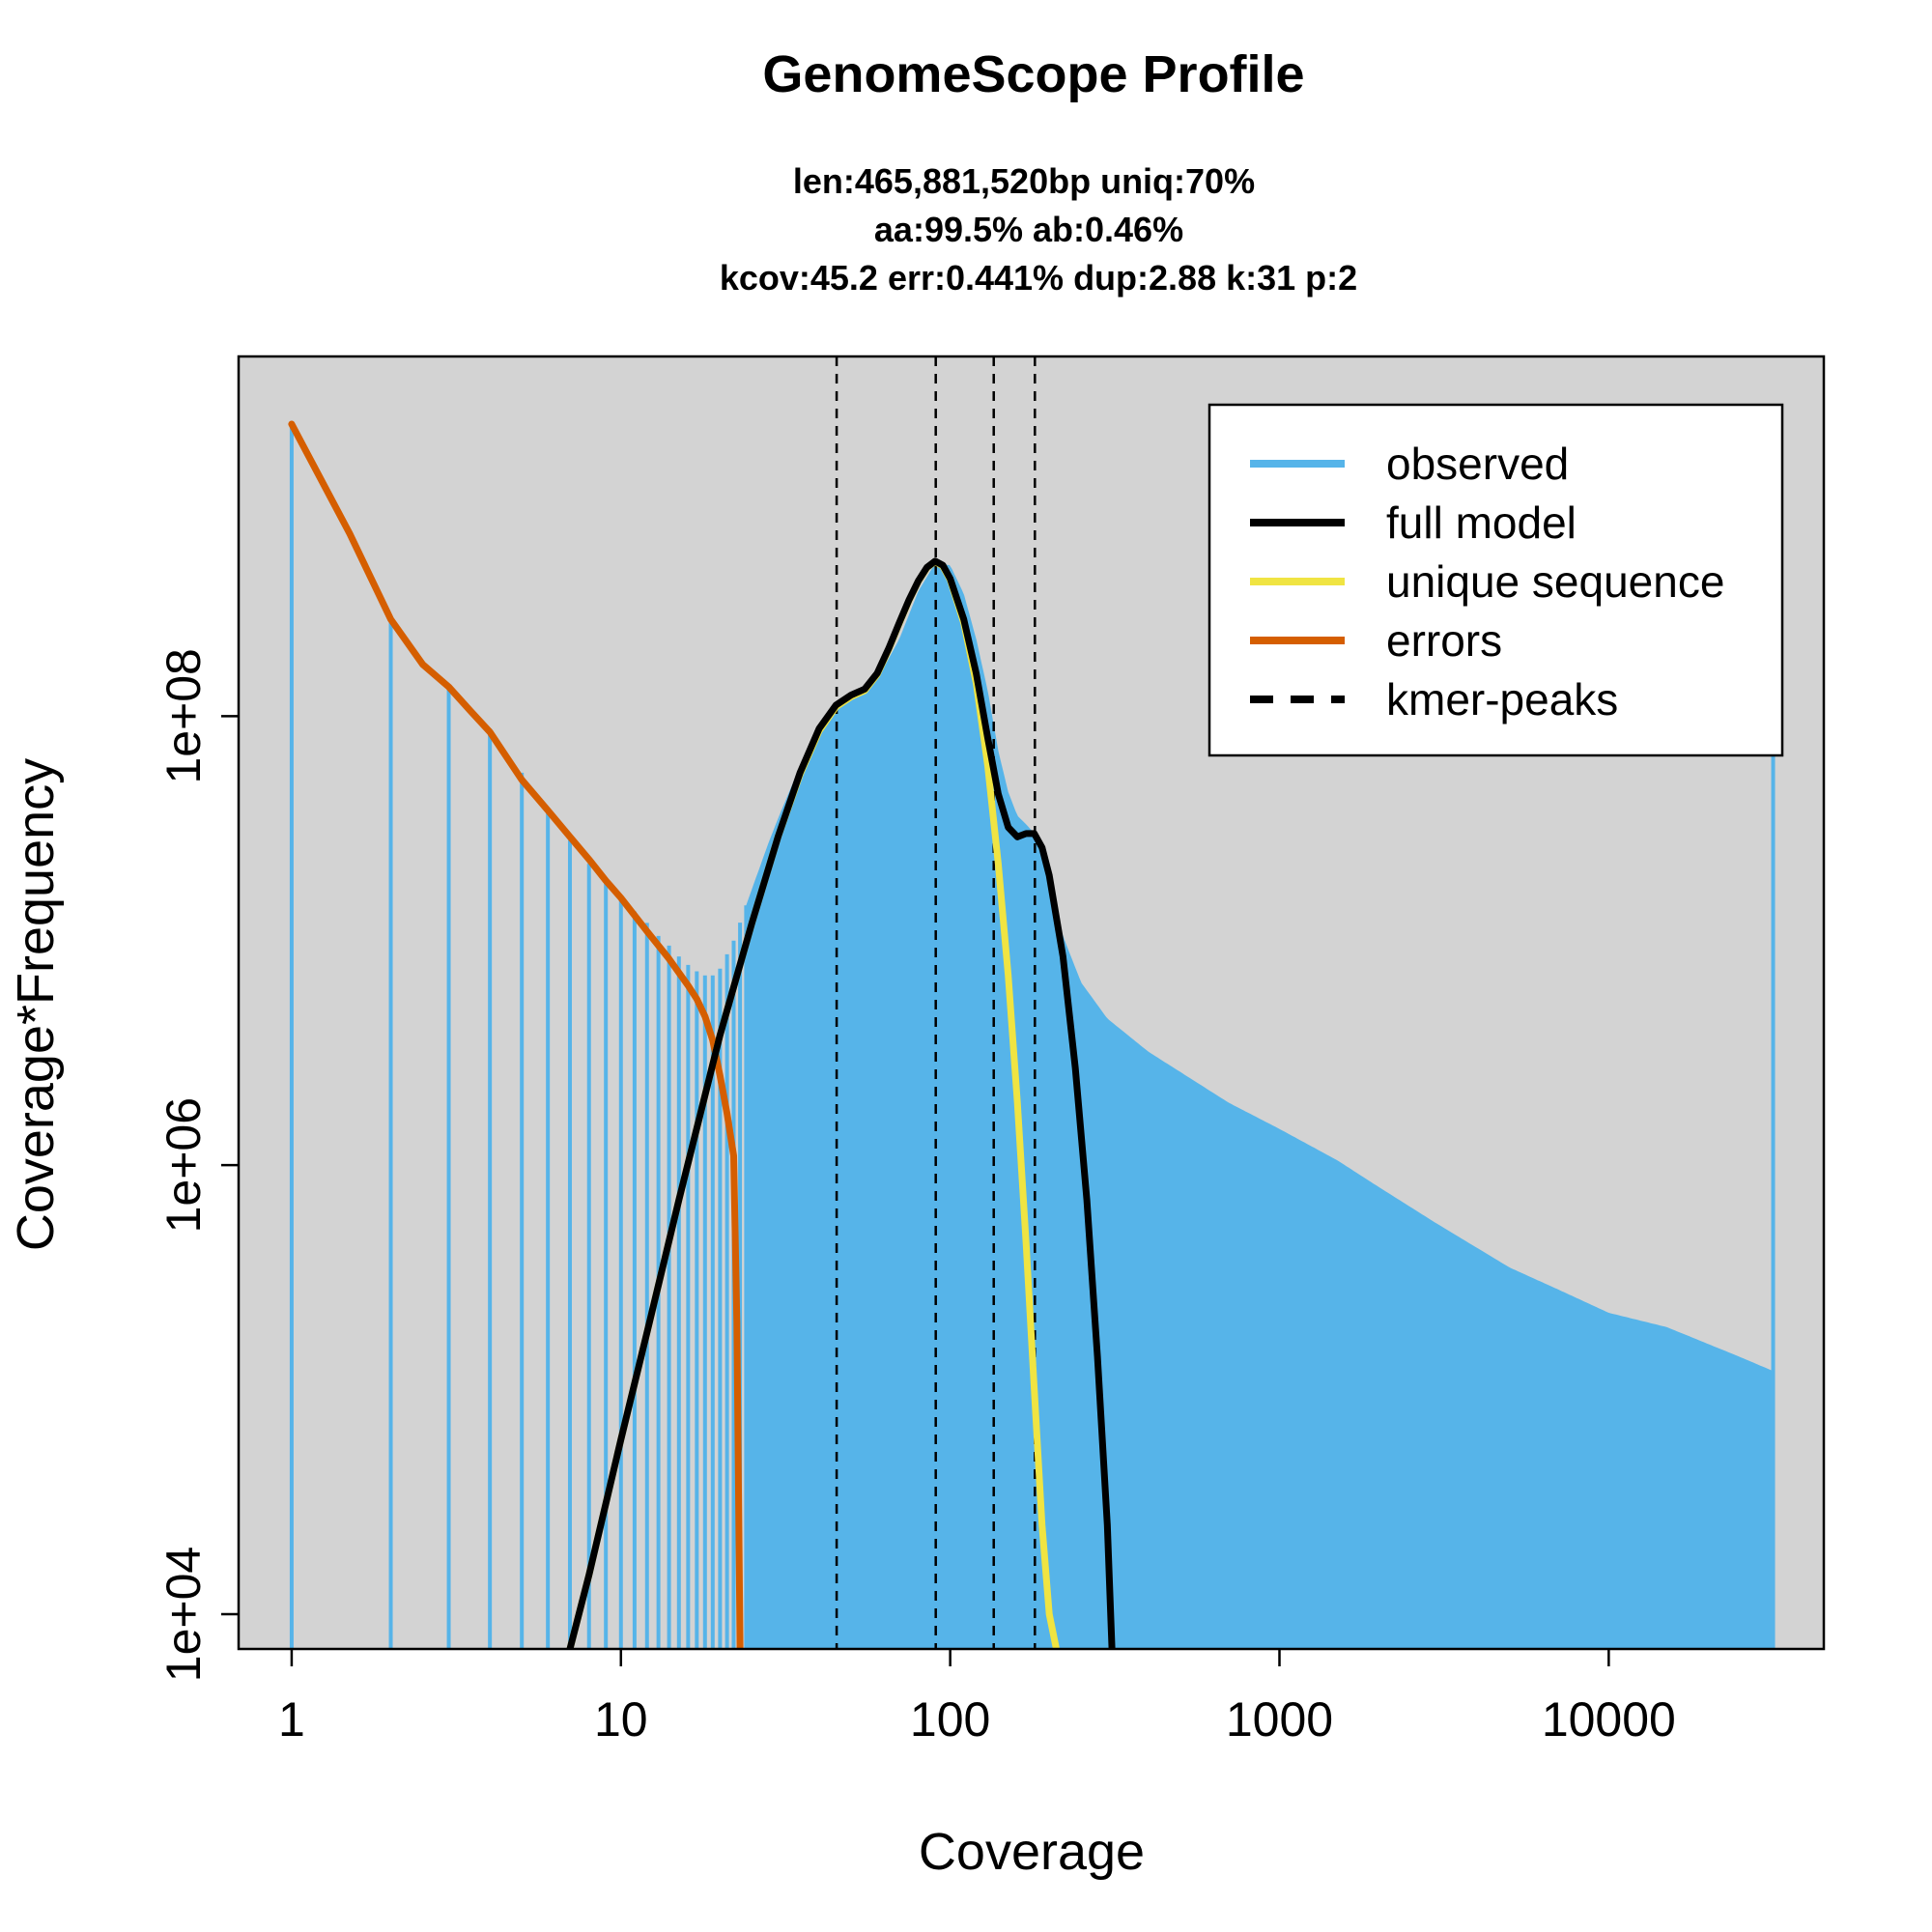  I want to click on legend-label-errors: errors, so click(1444, 640).